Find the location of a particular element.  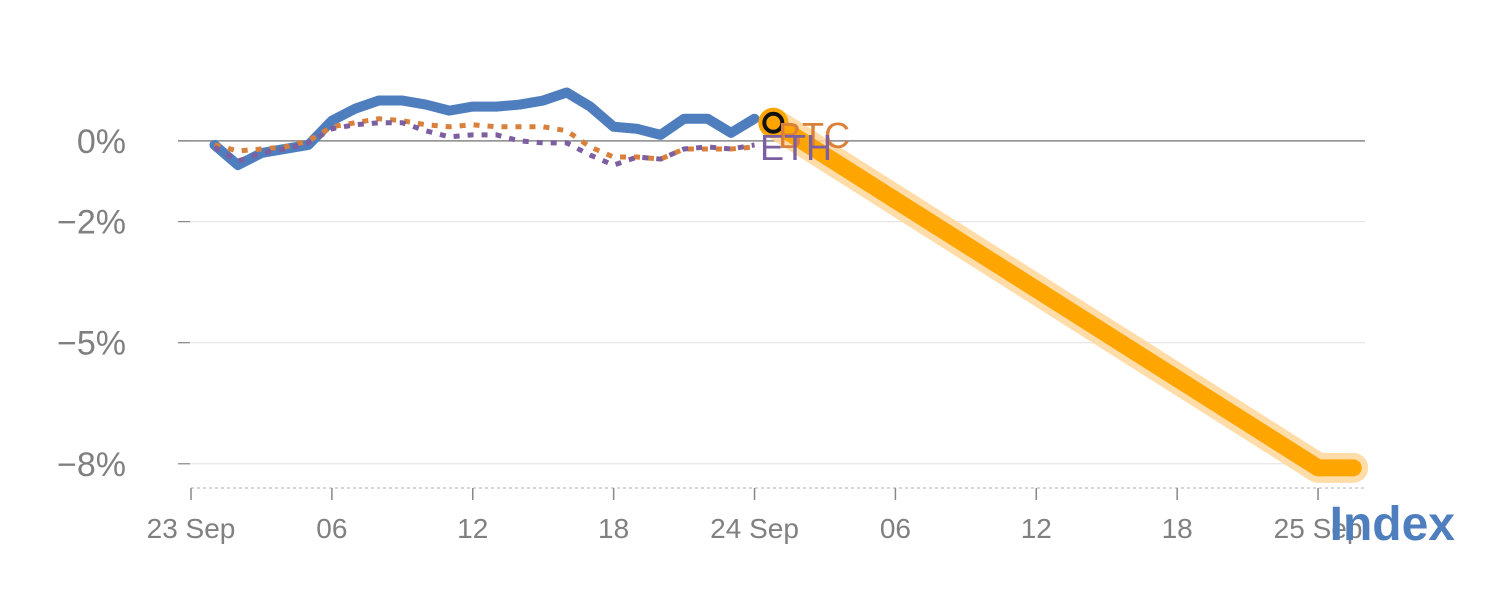

series-line-btc is located at coordinates (484, 139).